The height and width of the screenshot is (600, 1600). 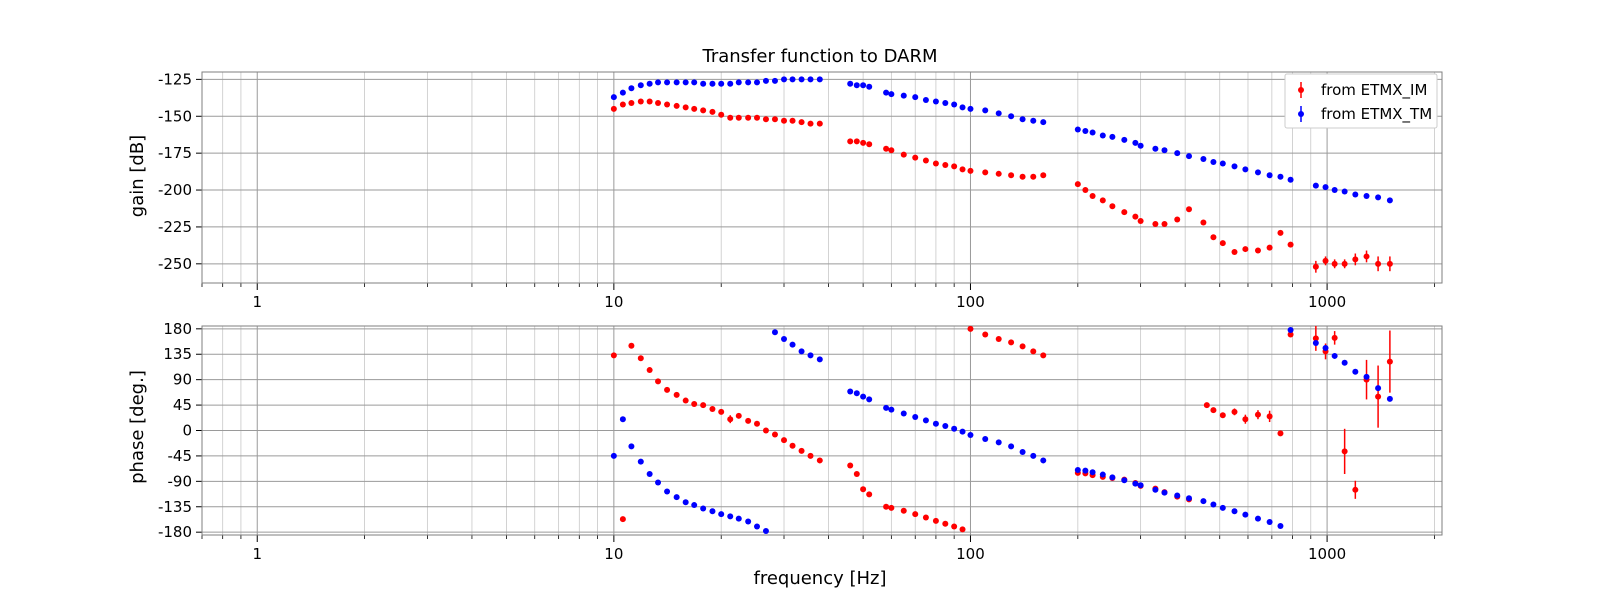 I want to click on phase-y-tick-label: 180, so click(x=177, y=329).